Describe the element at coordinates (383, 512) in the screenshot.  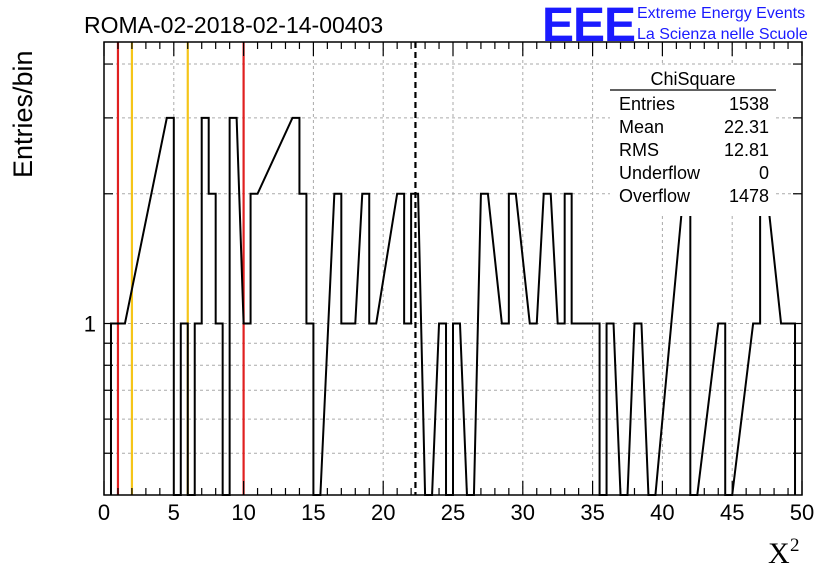
I see `x-tick-label: 20` at that location.